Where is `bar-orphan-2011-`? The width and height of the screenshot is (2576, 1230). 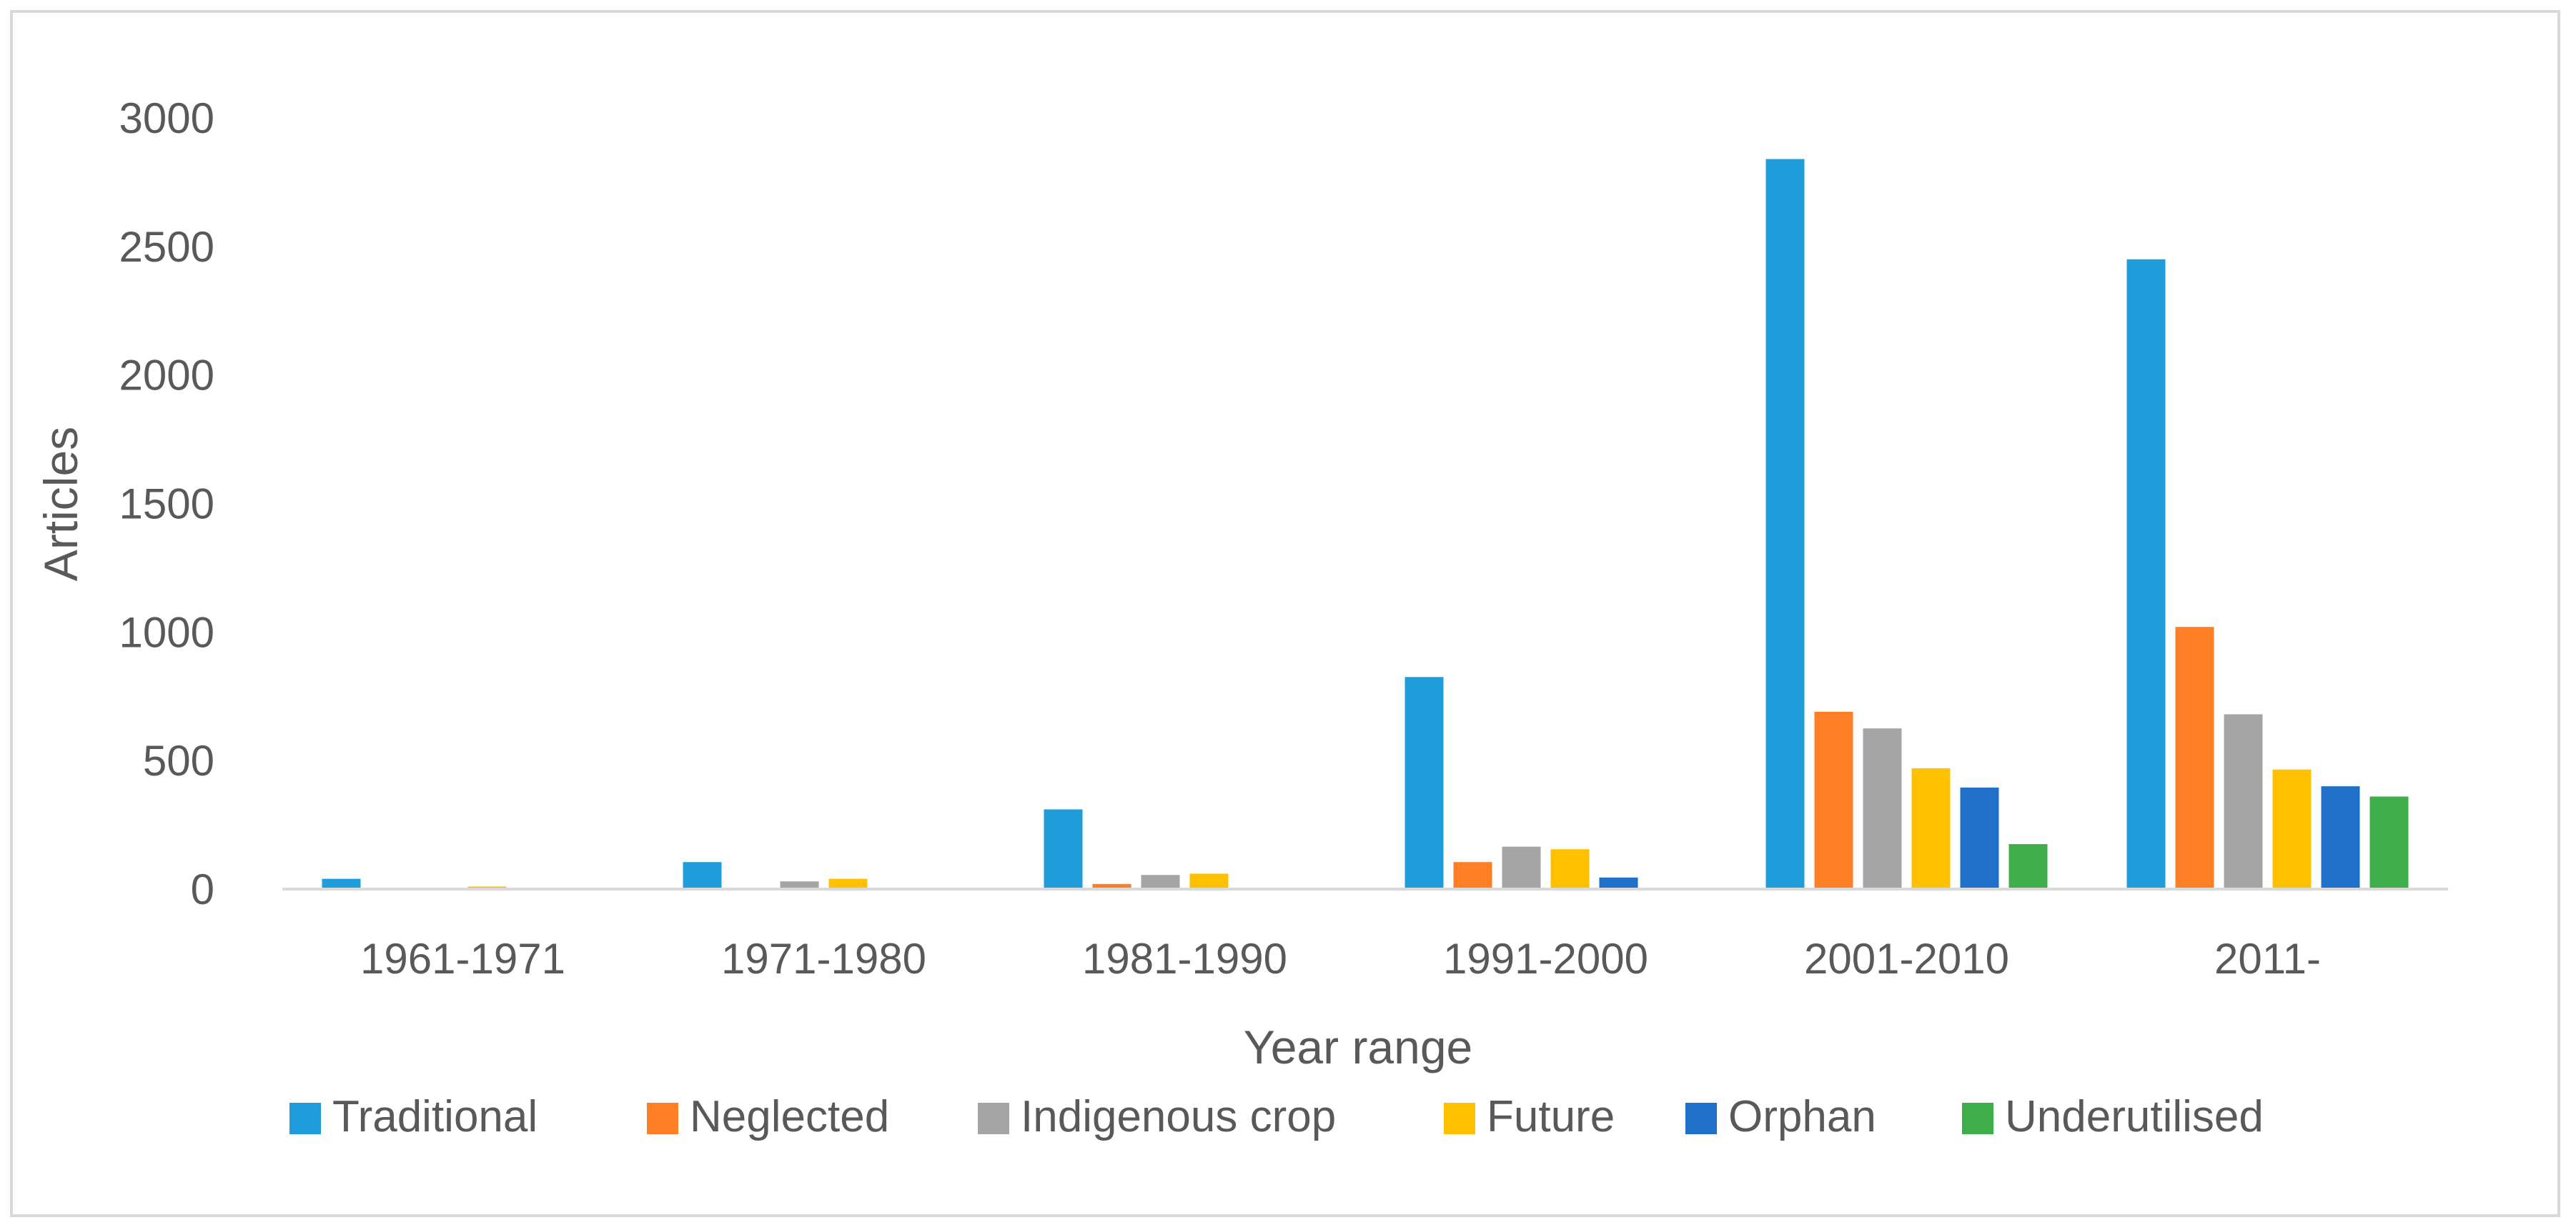
bar-orphan-2011- is located at coordinates (2340, 837).